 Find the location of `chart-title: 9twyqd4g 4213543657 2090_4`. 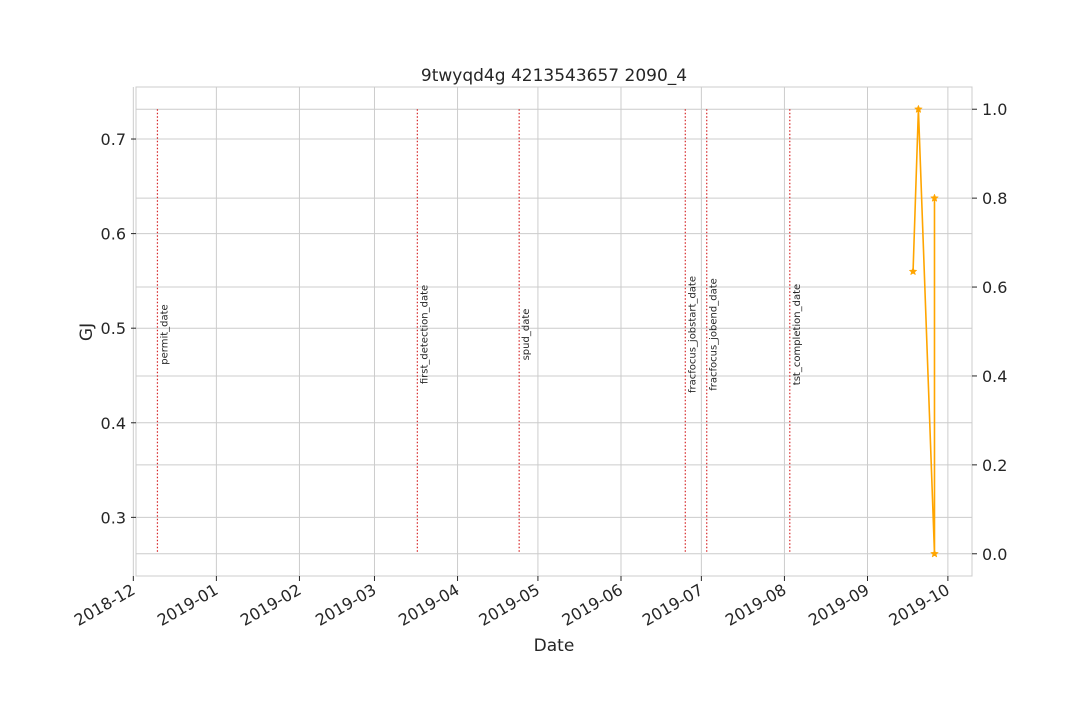

chart-title: 9twyqd4g 4213543657 2090_4 is located at coordinates (554, 76).